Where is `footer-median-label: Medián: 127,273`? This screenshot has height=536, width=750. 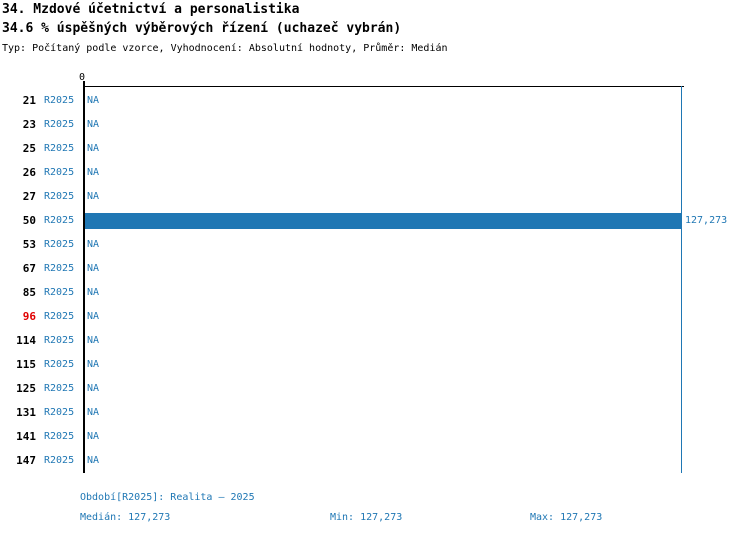
footer-median-label: Medián: 127,273 is located at coordinates (125, 517).